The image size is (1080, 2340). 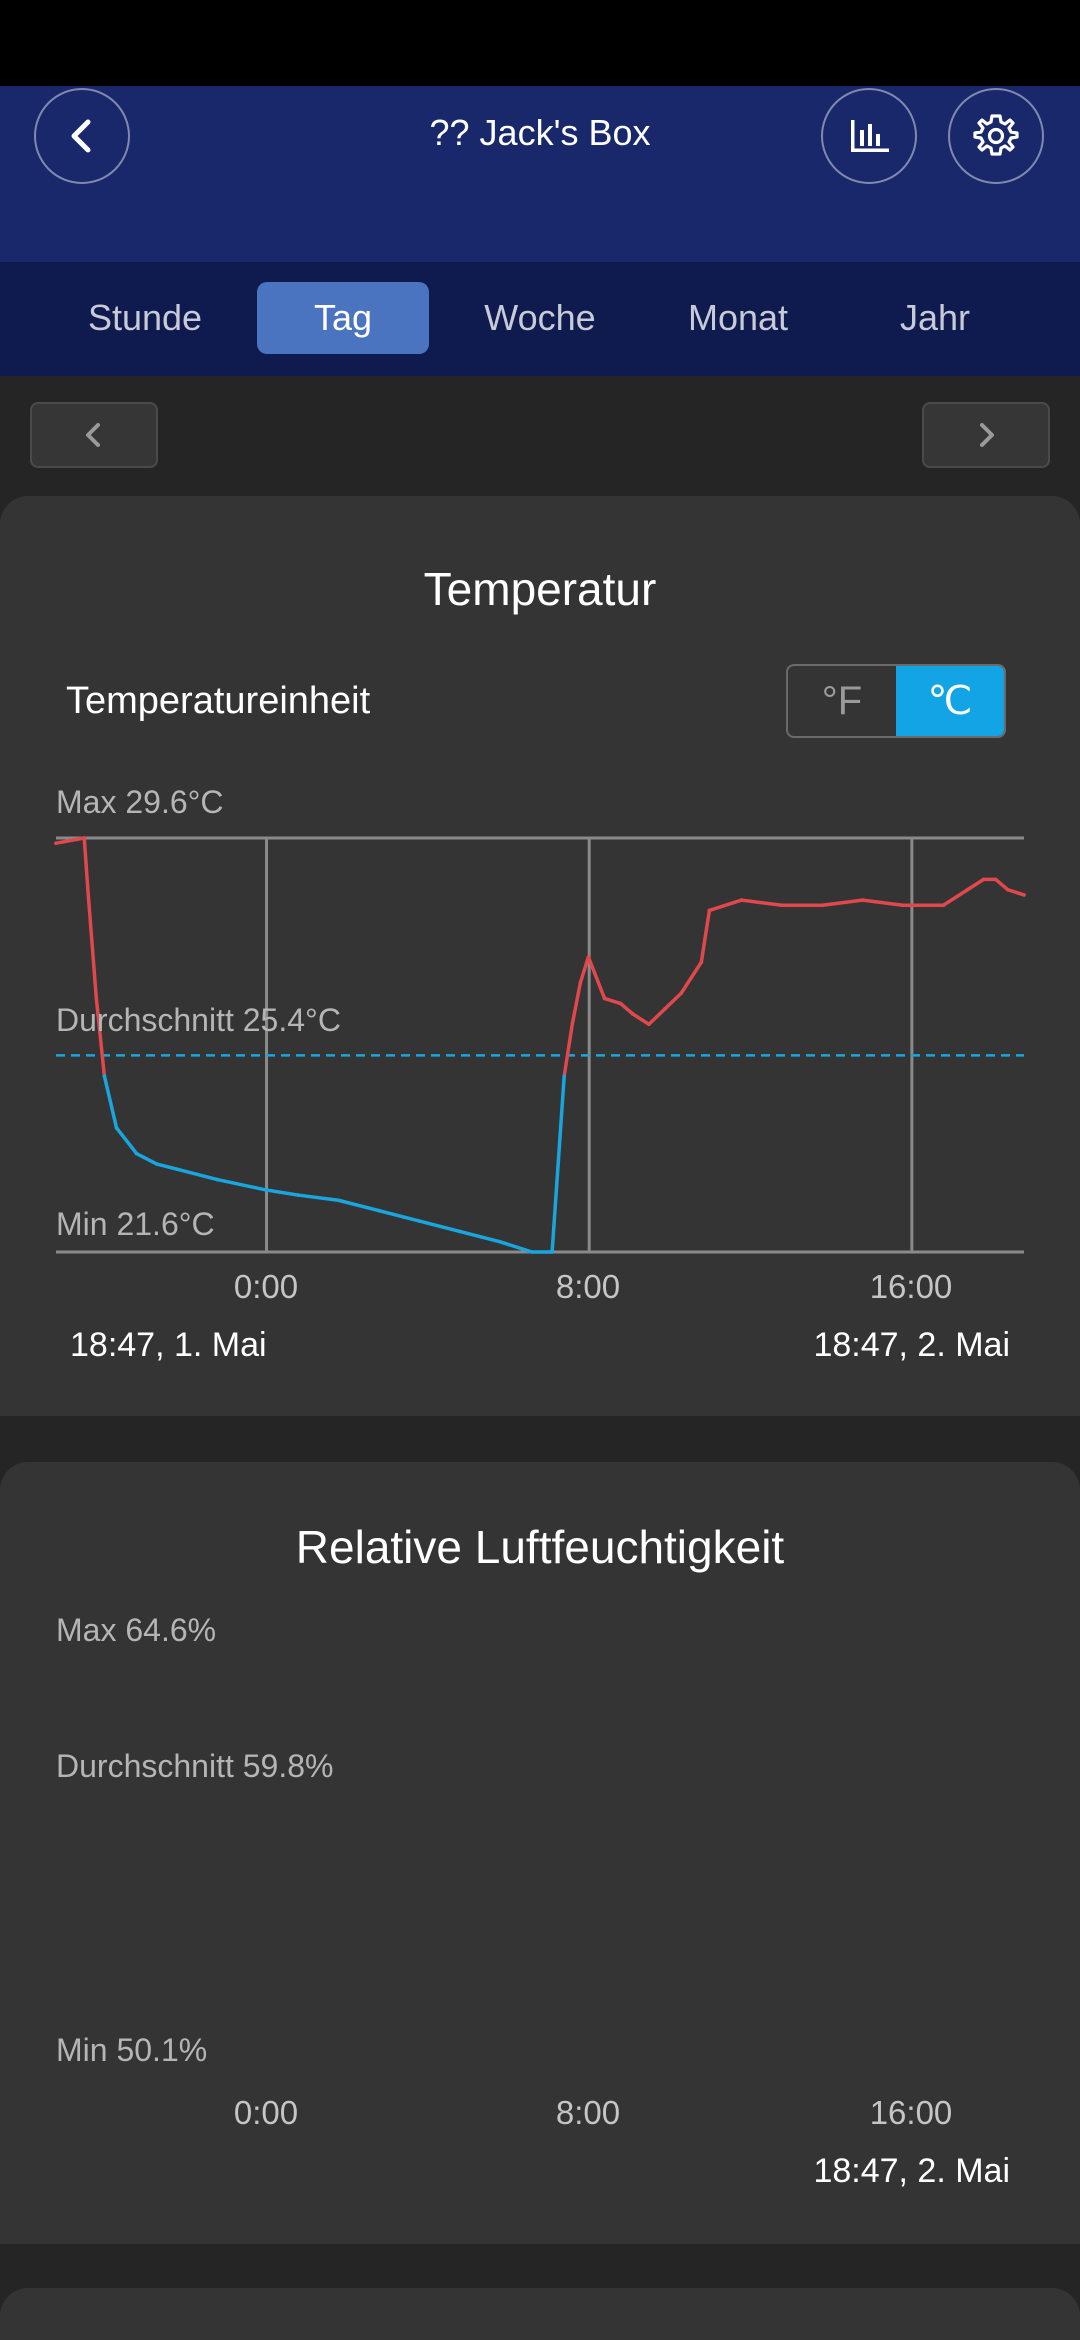 What do you see at coordinates (540, 132) in the screenshot?
I see `page-title: ?? Jack's Box` at bounding box center [540, 132].